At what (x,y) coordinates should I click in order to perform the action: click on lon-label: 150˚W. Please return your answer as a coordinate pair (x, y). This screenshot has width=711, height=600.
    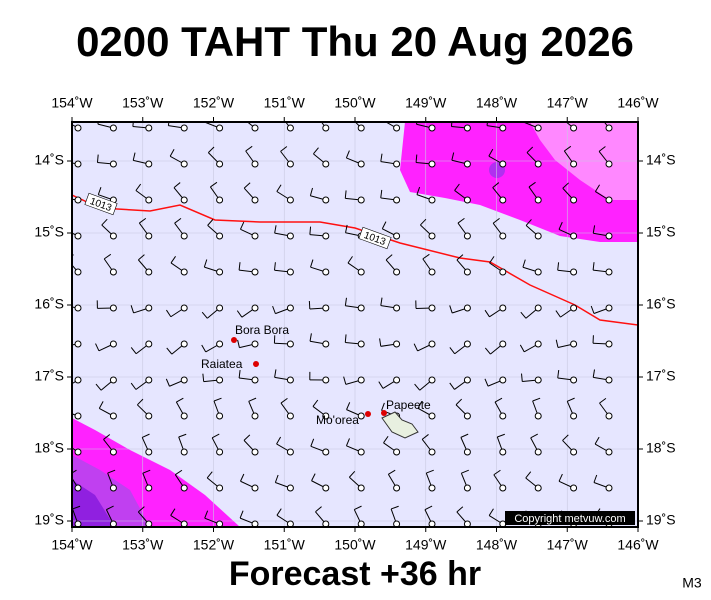
    Looking at the image, I should click on (355, 103).